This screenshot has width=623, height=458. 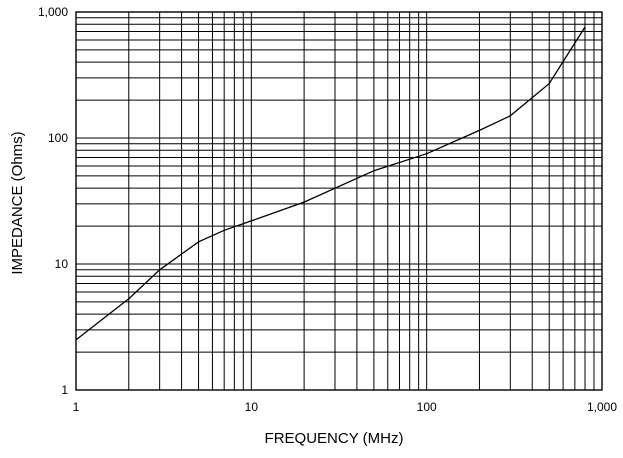 I want to click on y-axis-label: IMPEDANCE (Ohms), so click(x=17, y=202).